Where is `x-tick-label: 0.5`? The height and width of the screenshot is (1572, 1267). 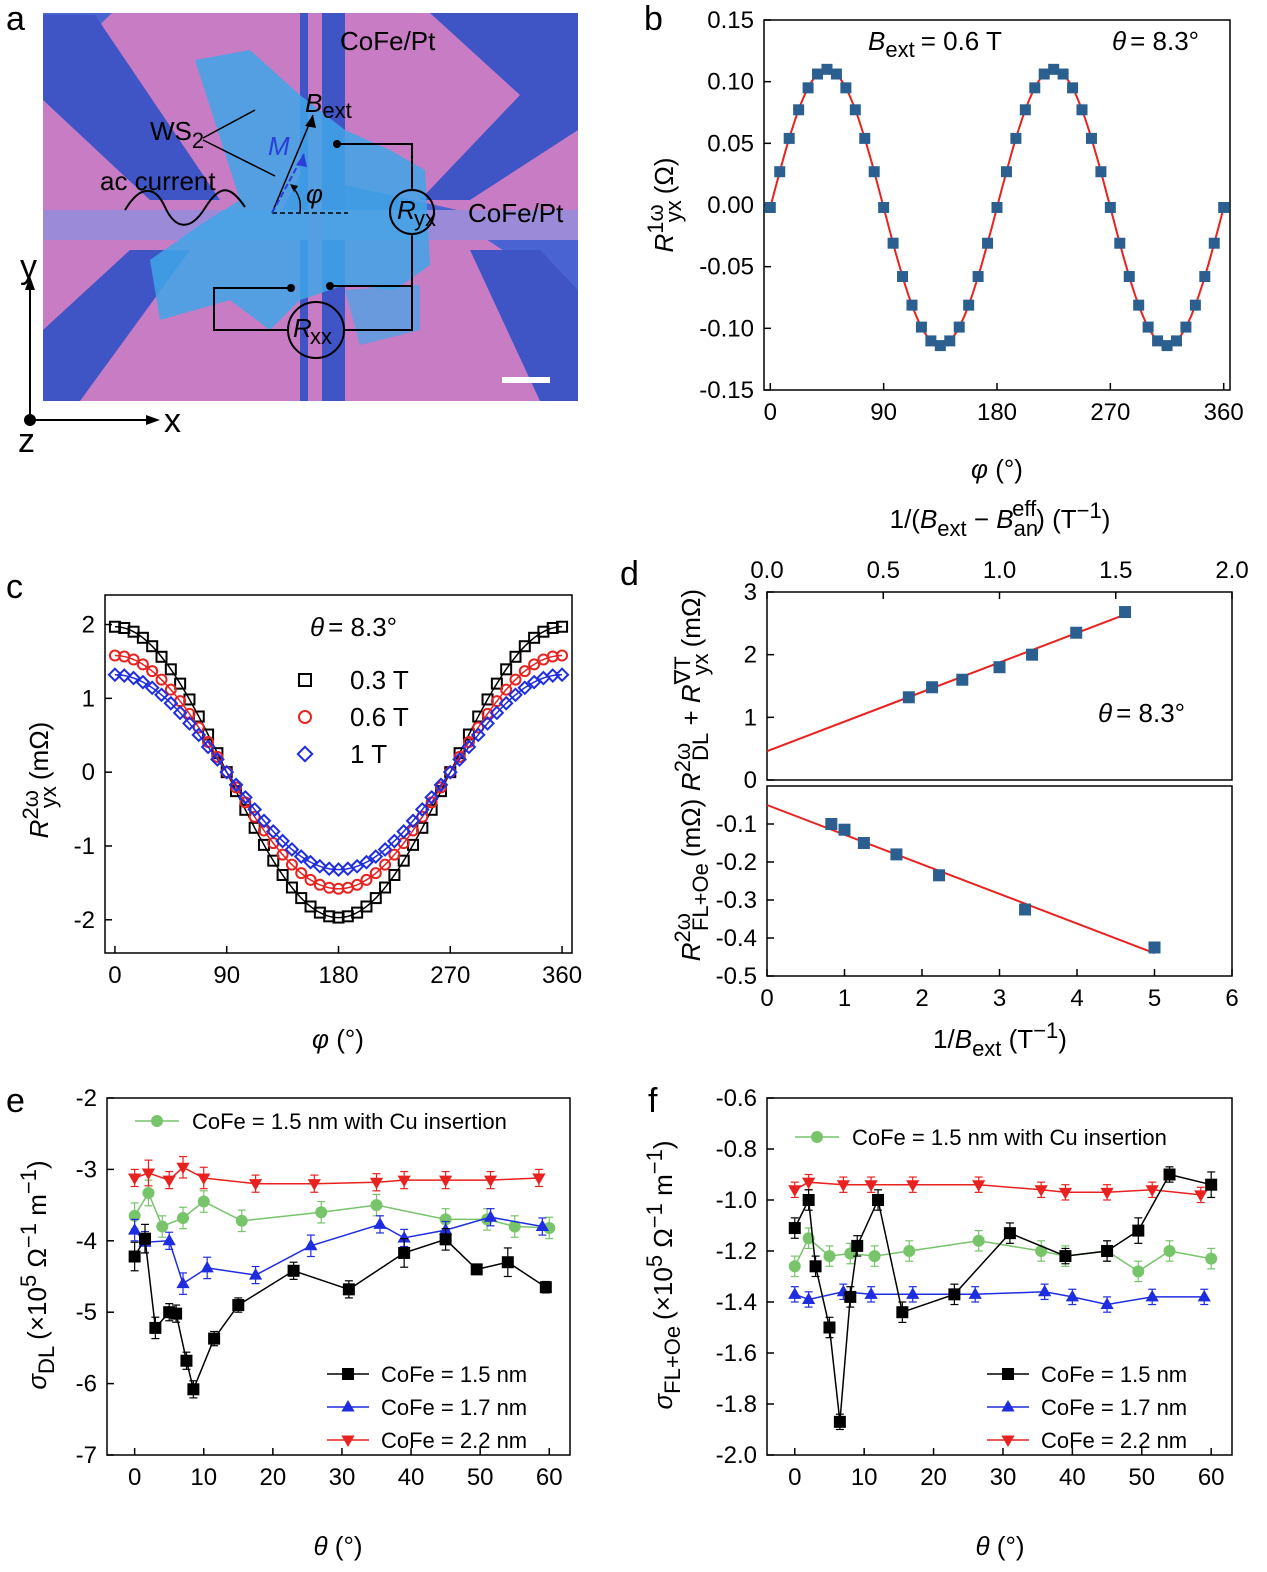
x-tick-label: 0.5 is located at coordinates (883, 570).